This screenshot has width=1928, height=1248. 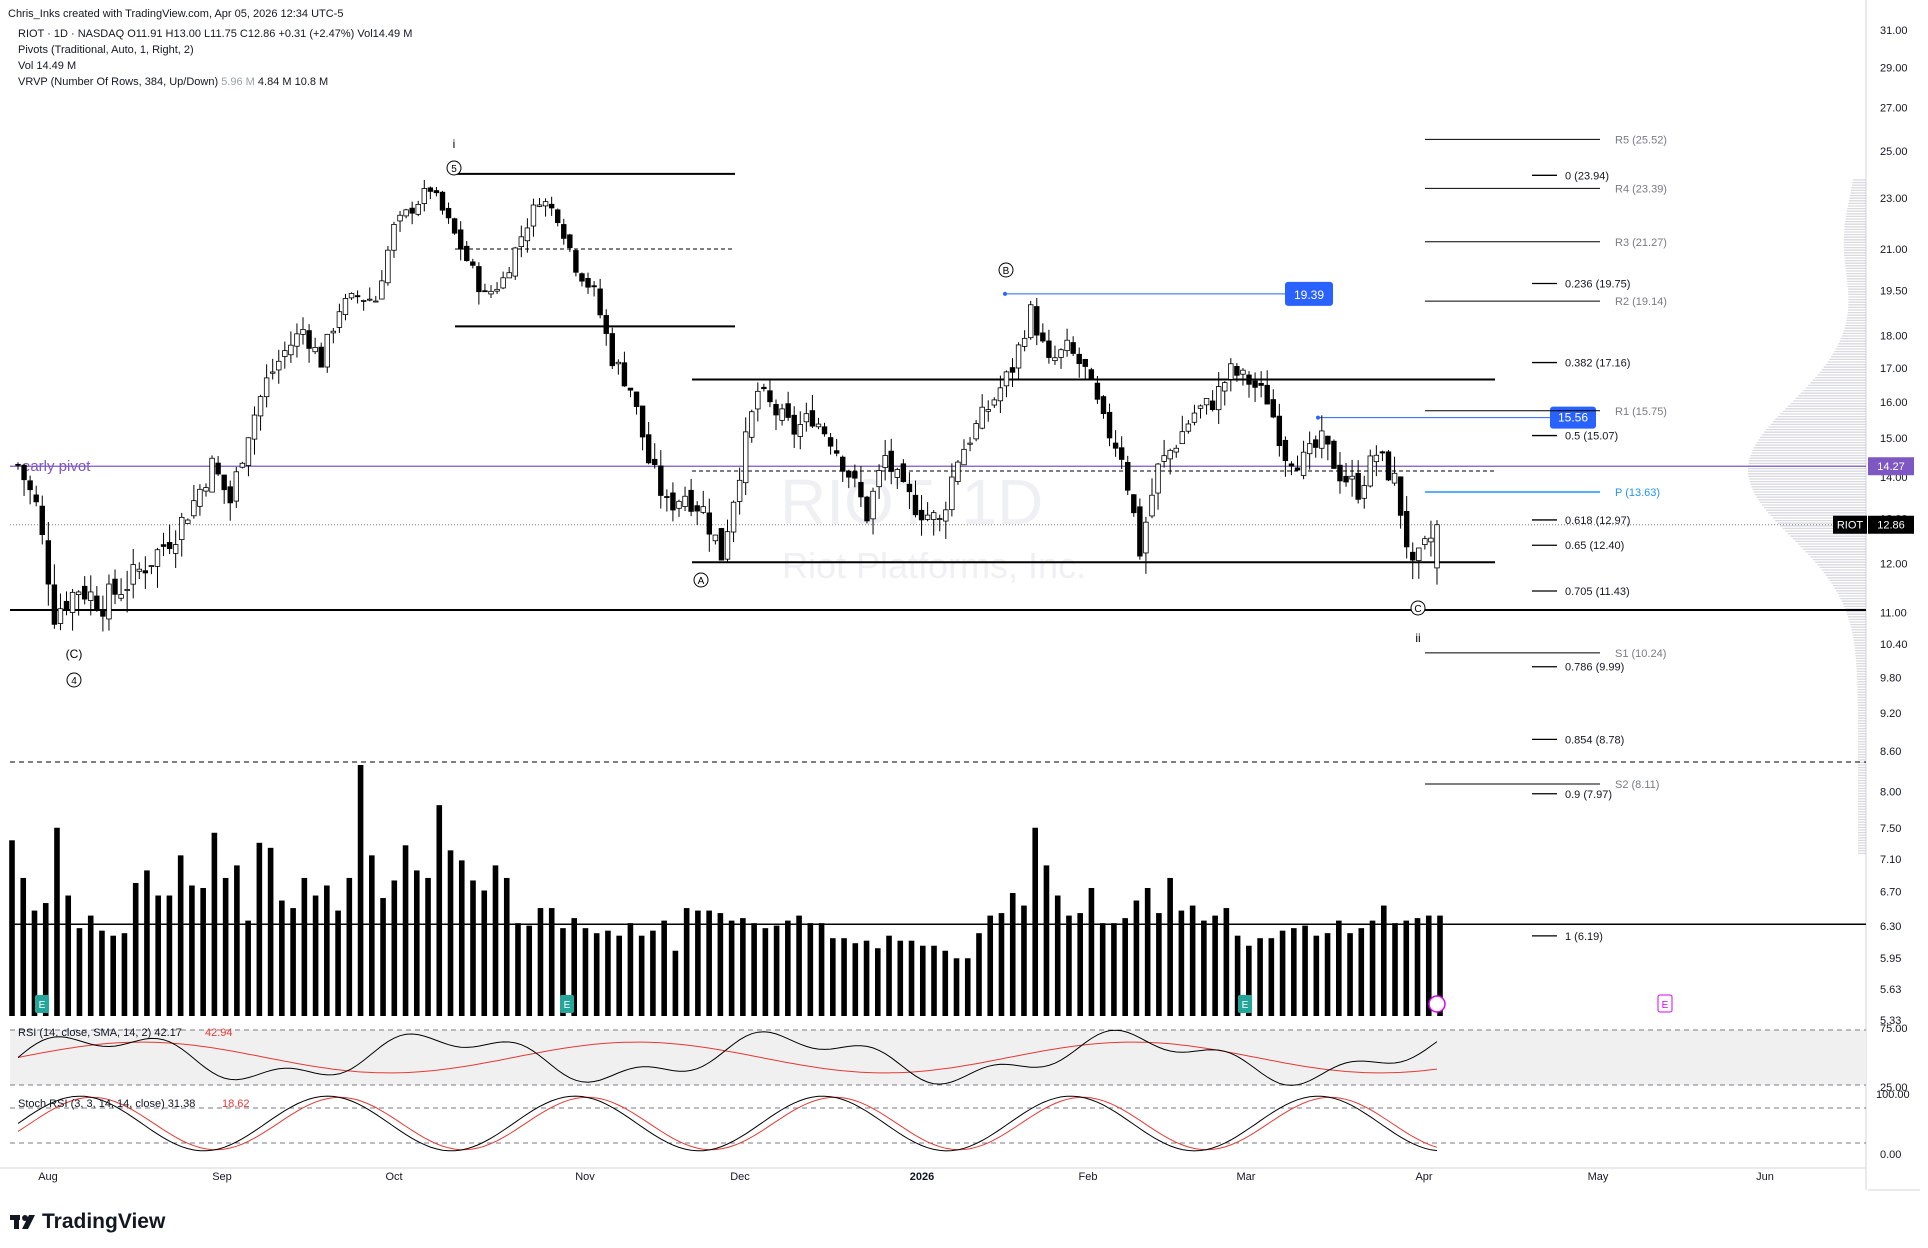 What do you see at coordinates (1598, 1177) in the screenshot?
I see `x-tick-label: May` at bounding box center [1598, 1177].